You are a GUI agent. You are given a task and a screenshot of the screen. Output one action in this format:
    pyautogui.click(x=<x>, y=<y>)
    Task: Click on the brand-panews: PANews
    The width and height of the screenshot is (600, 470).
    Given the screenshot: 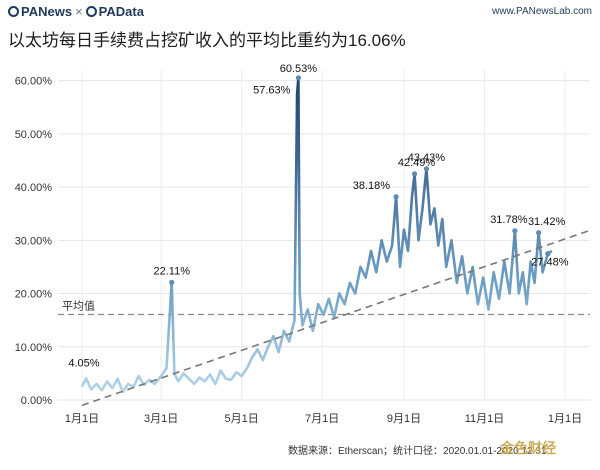 What is the action you would take?
    pyautogui.click(x=47, y=11)
    